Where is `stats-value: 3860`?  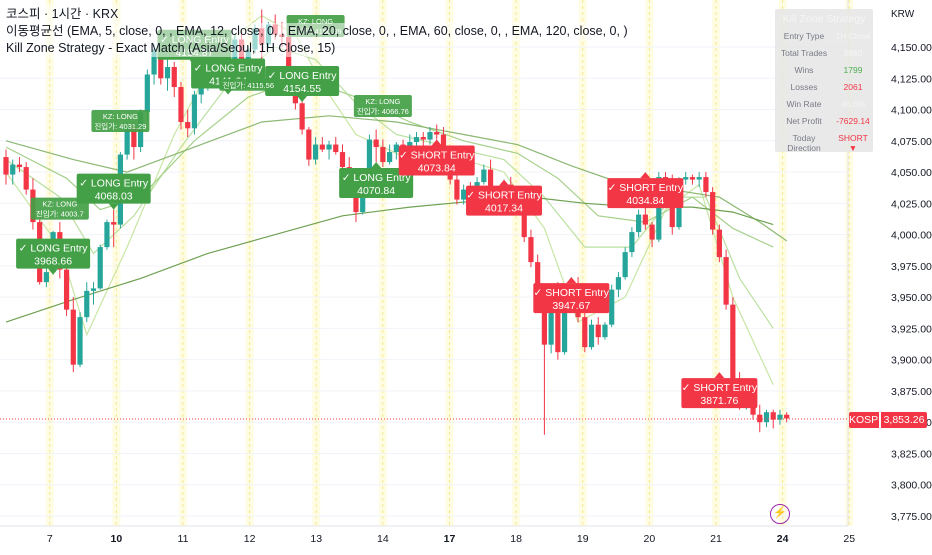
stats-value: 3860 is located at coordinates (853, 53).